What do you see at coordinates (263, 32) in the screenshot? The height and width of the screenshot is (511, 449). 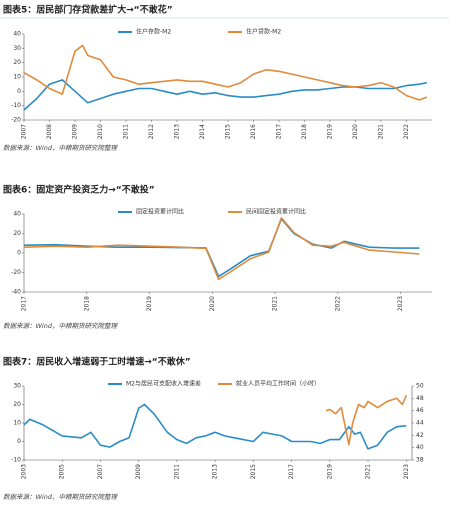 I see `legend-label: 住户贷款-M2` at bounding box center [263, 32].